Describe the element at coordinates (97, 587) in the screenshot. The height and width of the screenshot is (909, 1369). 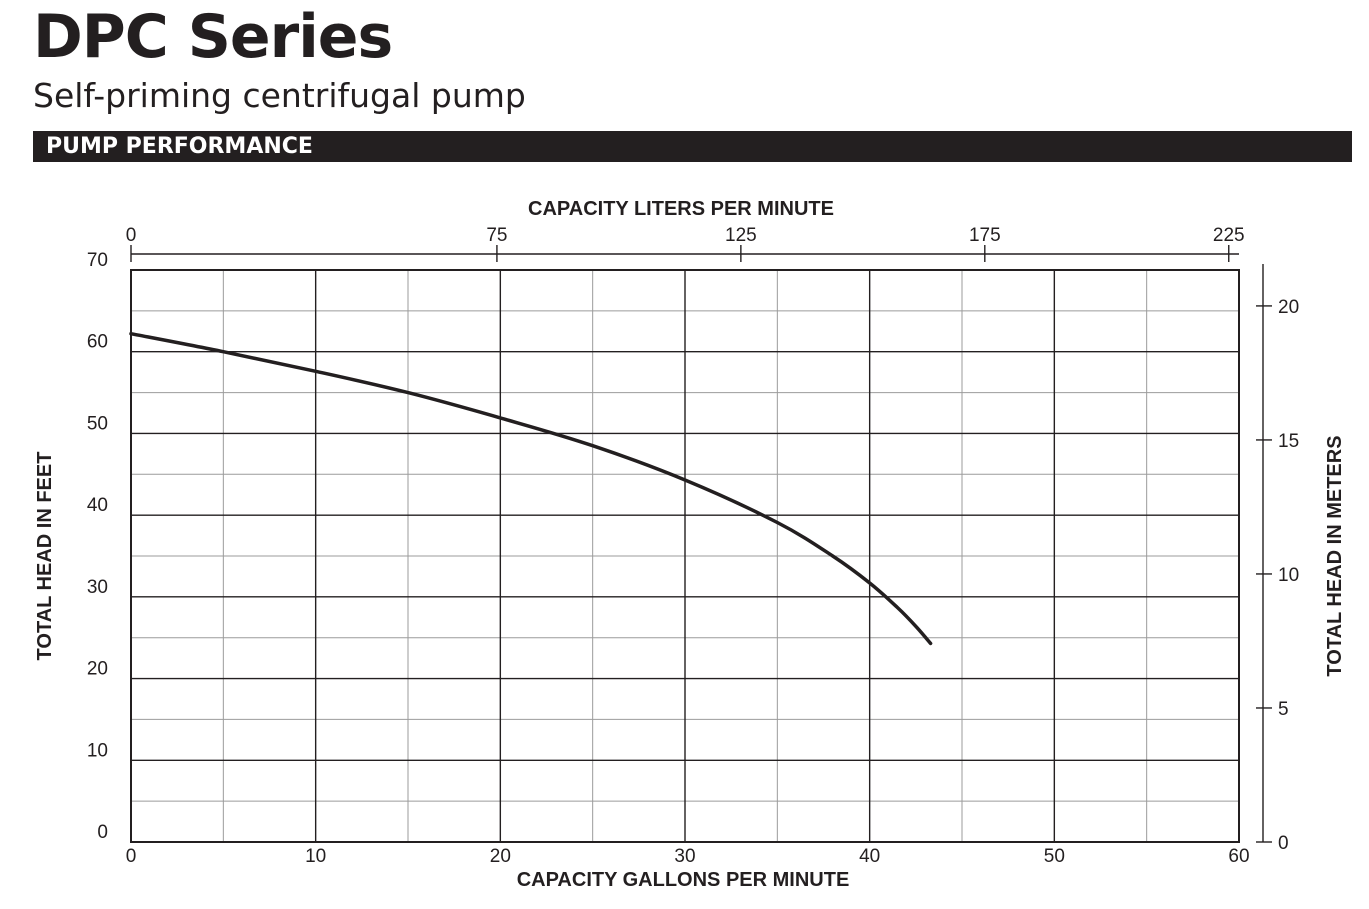
I see `y-tick-label: 30` at that location.